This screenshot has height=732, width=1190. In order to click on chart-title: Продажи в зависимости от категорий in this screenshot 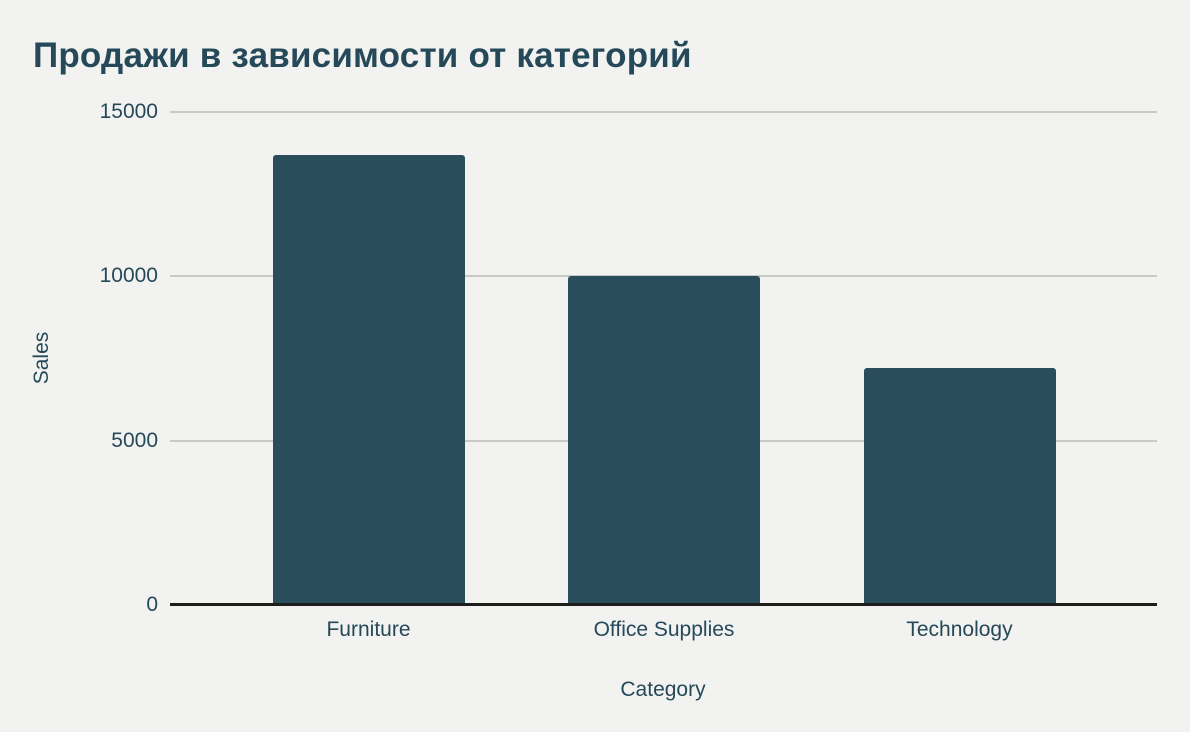, I will do `click(362, 55)`.